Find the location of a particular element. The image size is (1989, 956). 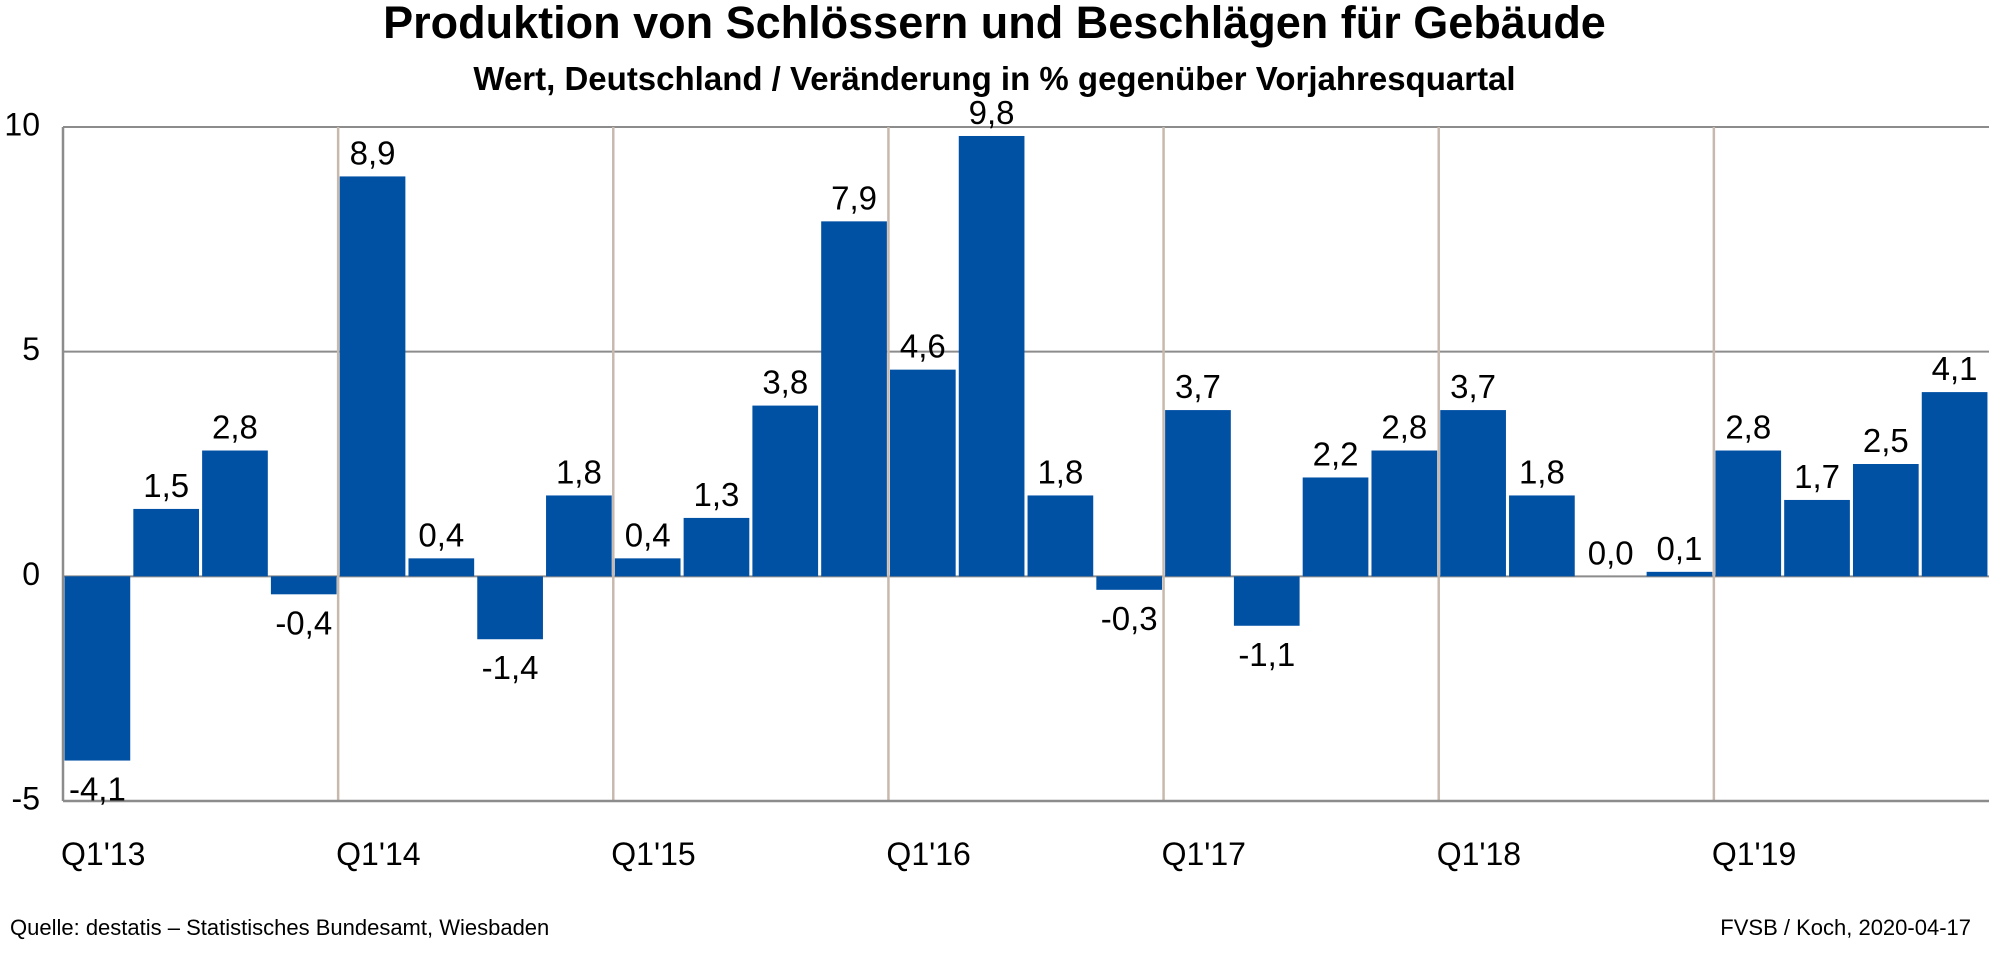

x-tick-label: Q1'17 is located at coordinates (1204, 854).